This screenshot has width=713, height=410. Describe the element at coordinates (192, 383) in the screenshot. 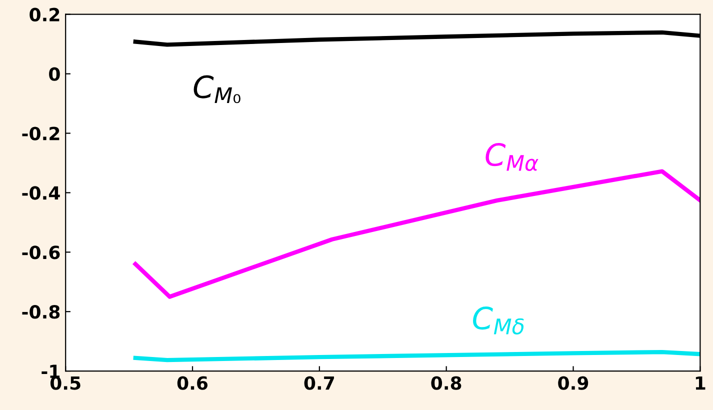

I see `x-tick-label: 0.6` at that location.